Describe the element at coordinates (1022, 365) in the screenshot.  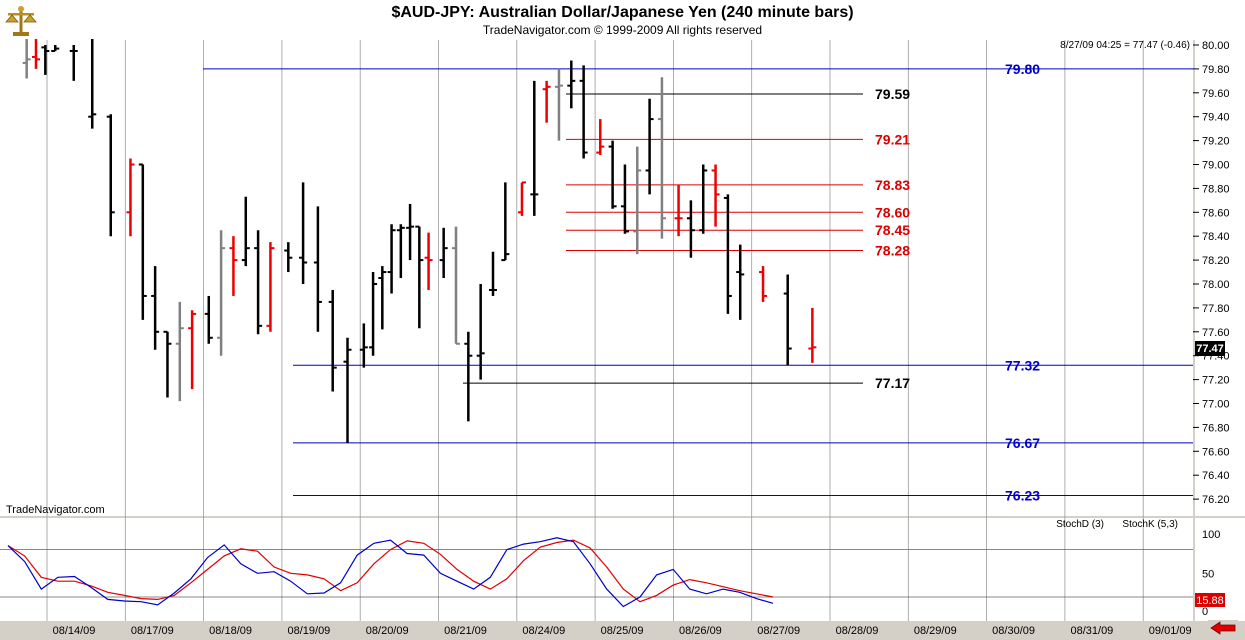
I see `price-level-label: 77.32` at that location.